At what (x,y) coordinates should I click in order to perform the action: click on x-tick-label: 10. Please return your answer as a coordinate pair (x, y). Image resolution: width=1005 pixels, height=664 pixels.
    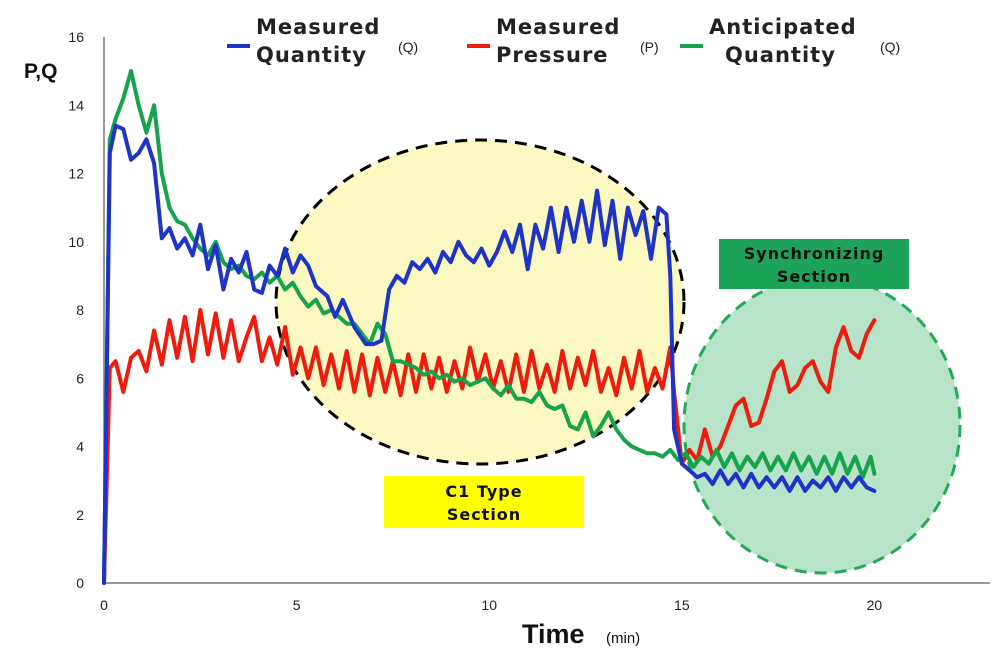
    Looking at the image, I should click on (489, 605).